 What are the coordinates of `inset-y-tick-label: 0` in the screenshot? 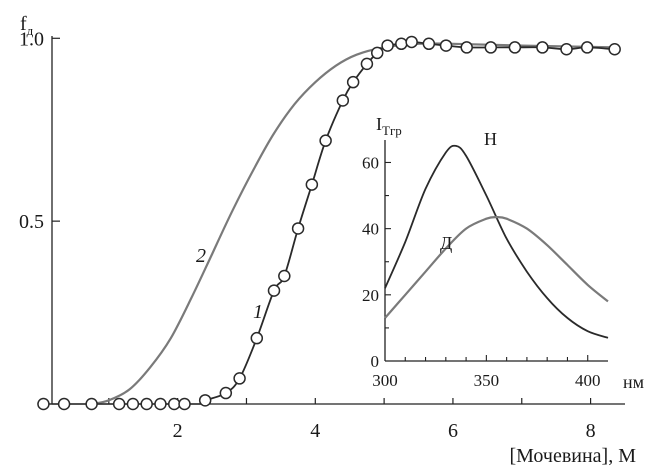 It's located at (375, 361).